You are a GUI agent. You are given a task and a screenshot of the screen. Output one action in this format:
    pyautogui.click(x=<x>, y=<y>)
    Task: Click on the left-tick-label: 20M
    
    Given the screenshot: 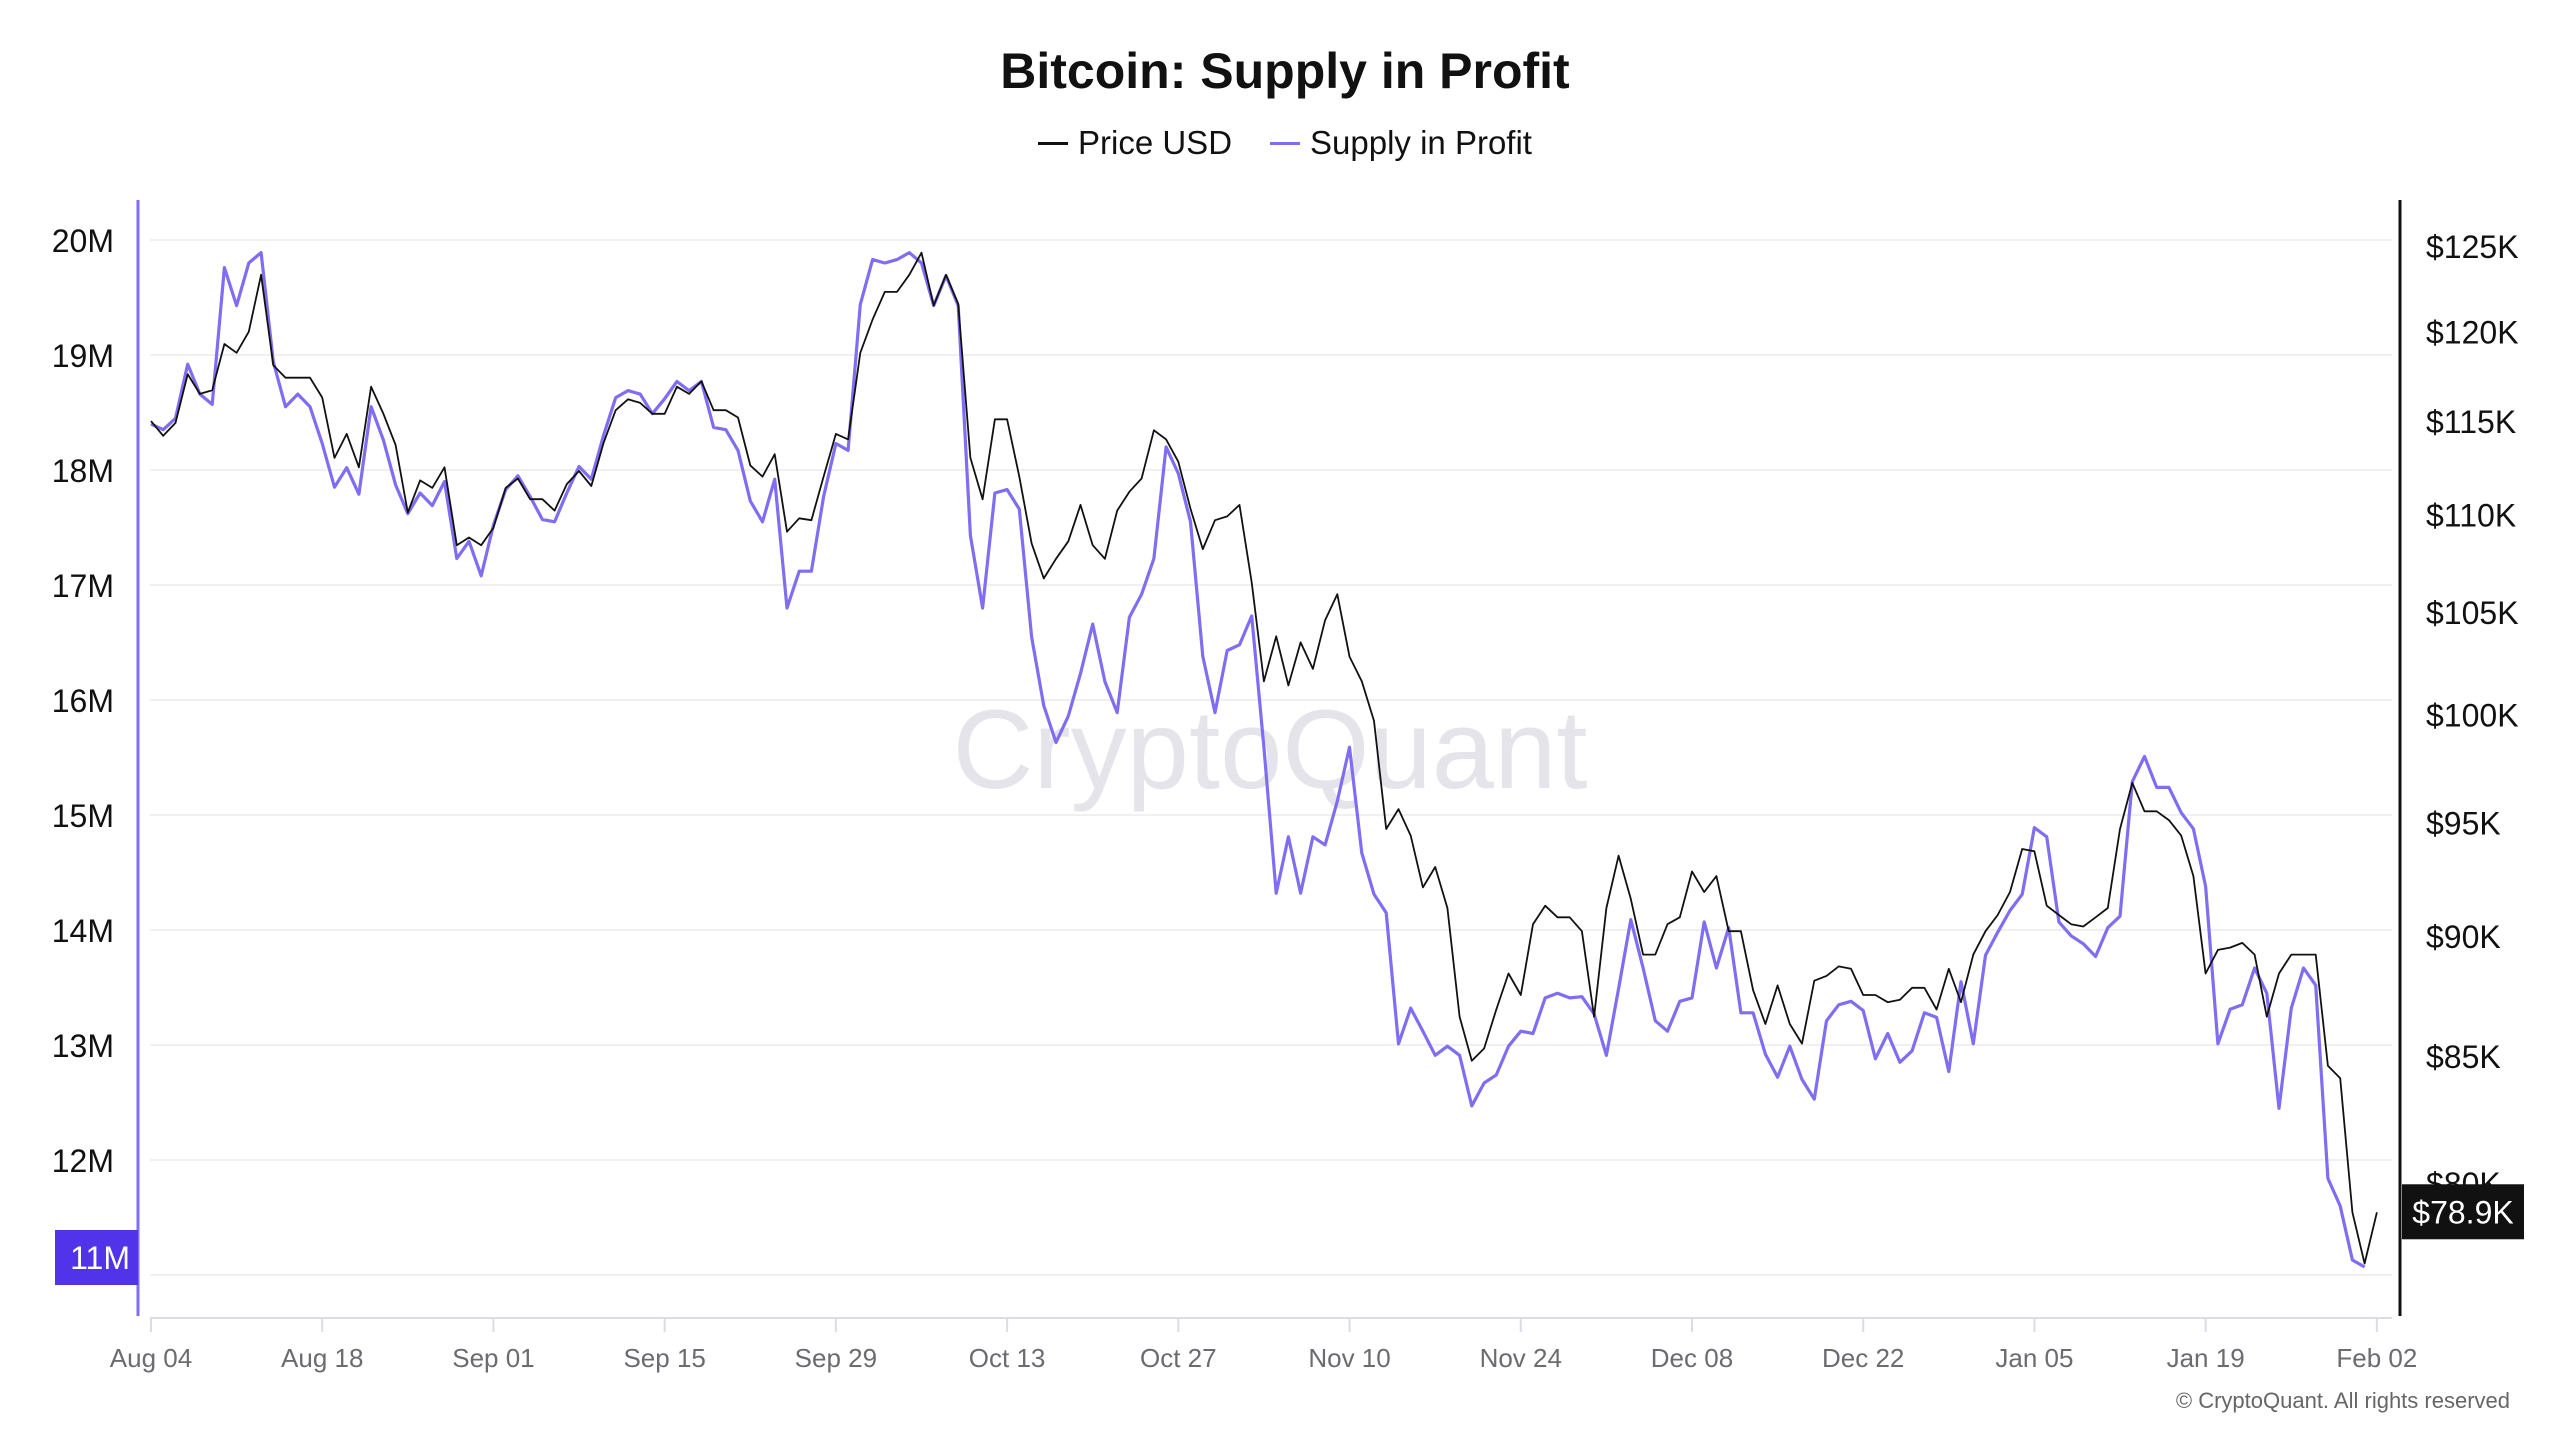 What is the action you would take?
    pyautogui.click(x=83, y=241)
    